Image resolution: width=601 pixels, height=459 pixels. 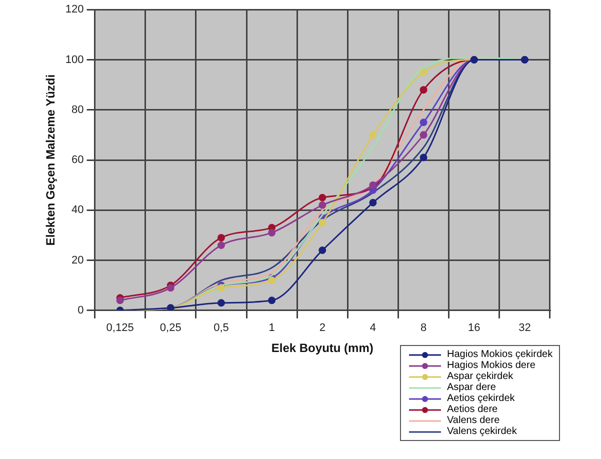 I want to click on x-axis-title: Elek Boyutu (mm), so click(x=322, y=348).